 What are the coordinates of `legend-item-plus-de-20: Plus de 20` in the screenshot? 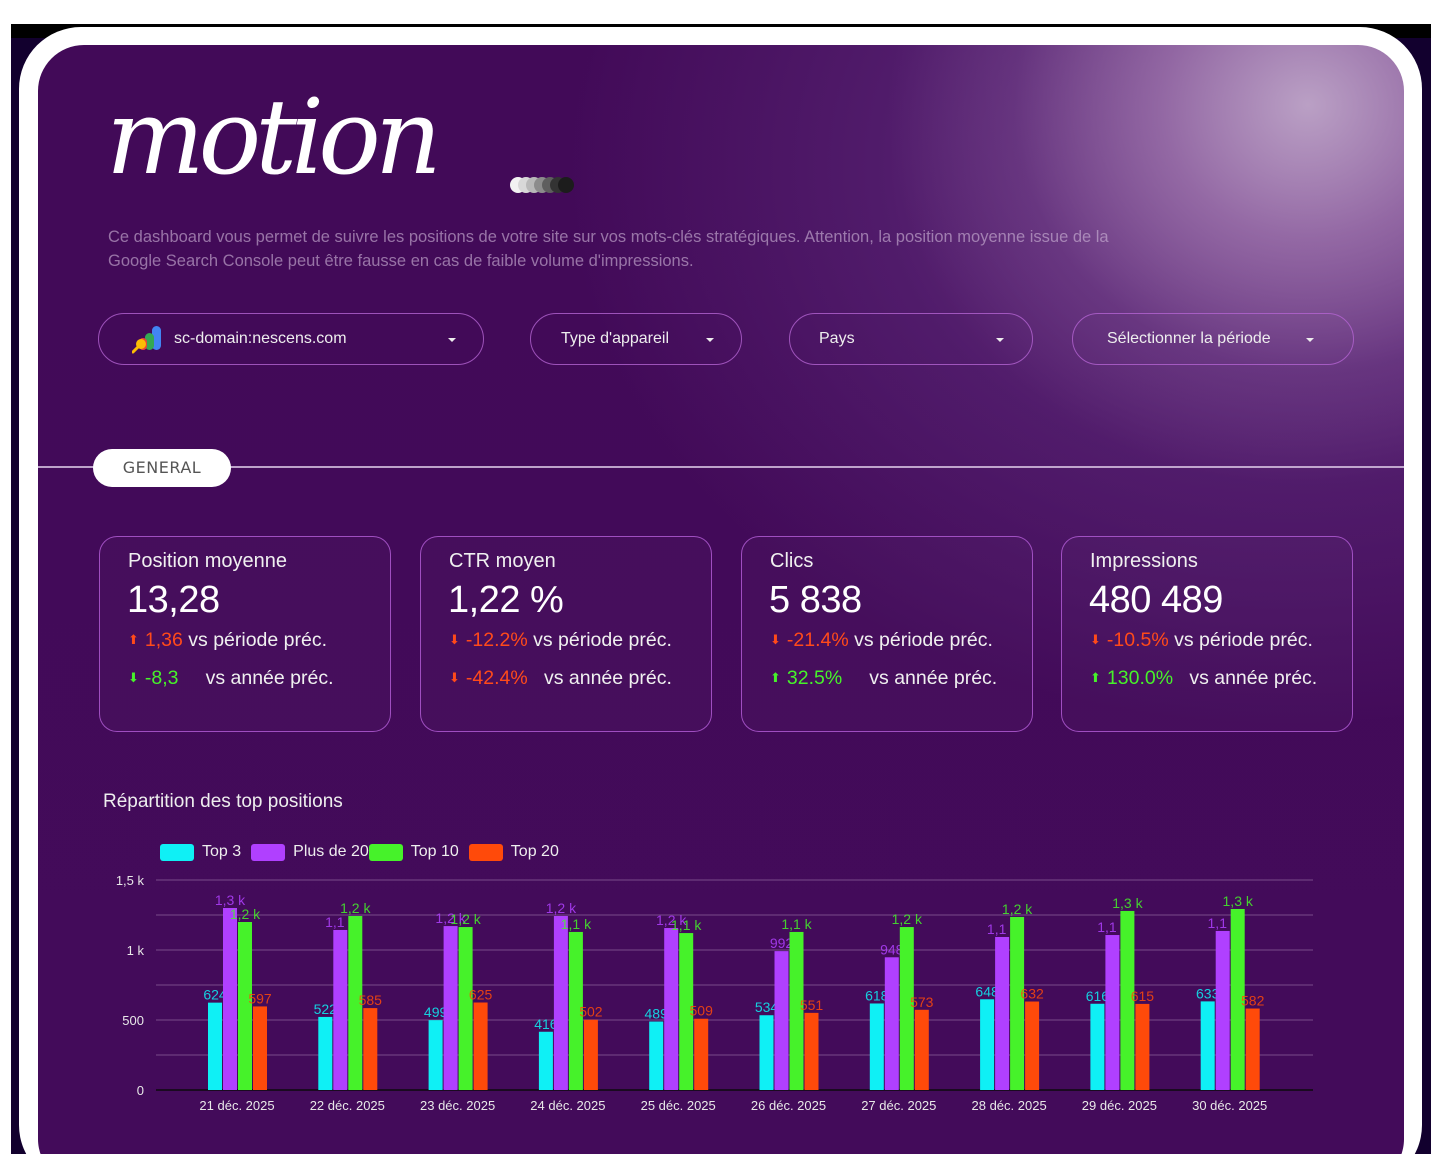 It's located at (310, 852).